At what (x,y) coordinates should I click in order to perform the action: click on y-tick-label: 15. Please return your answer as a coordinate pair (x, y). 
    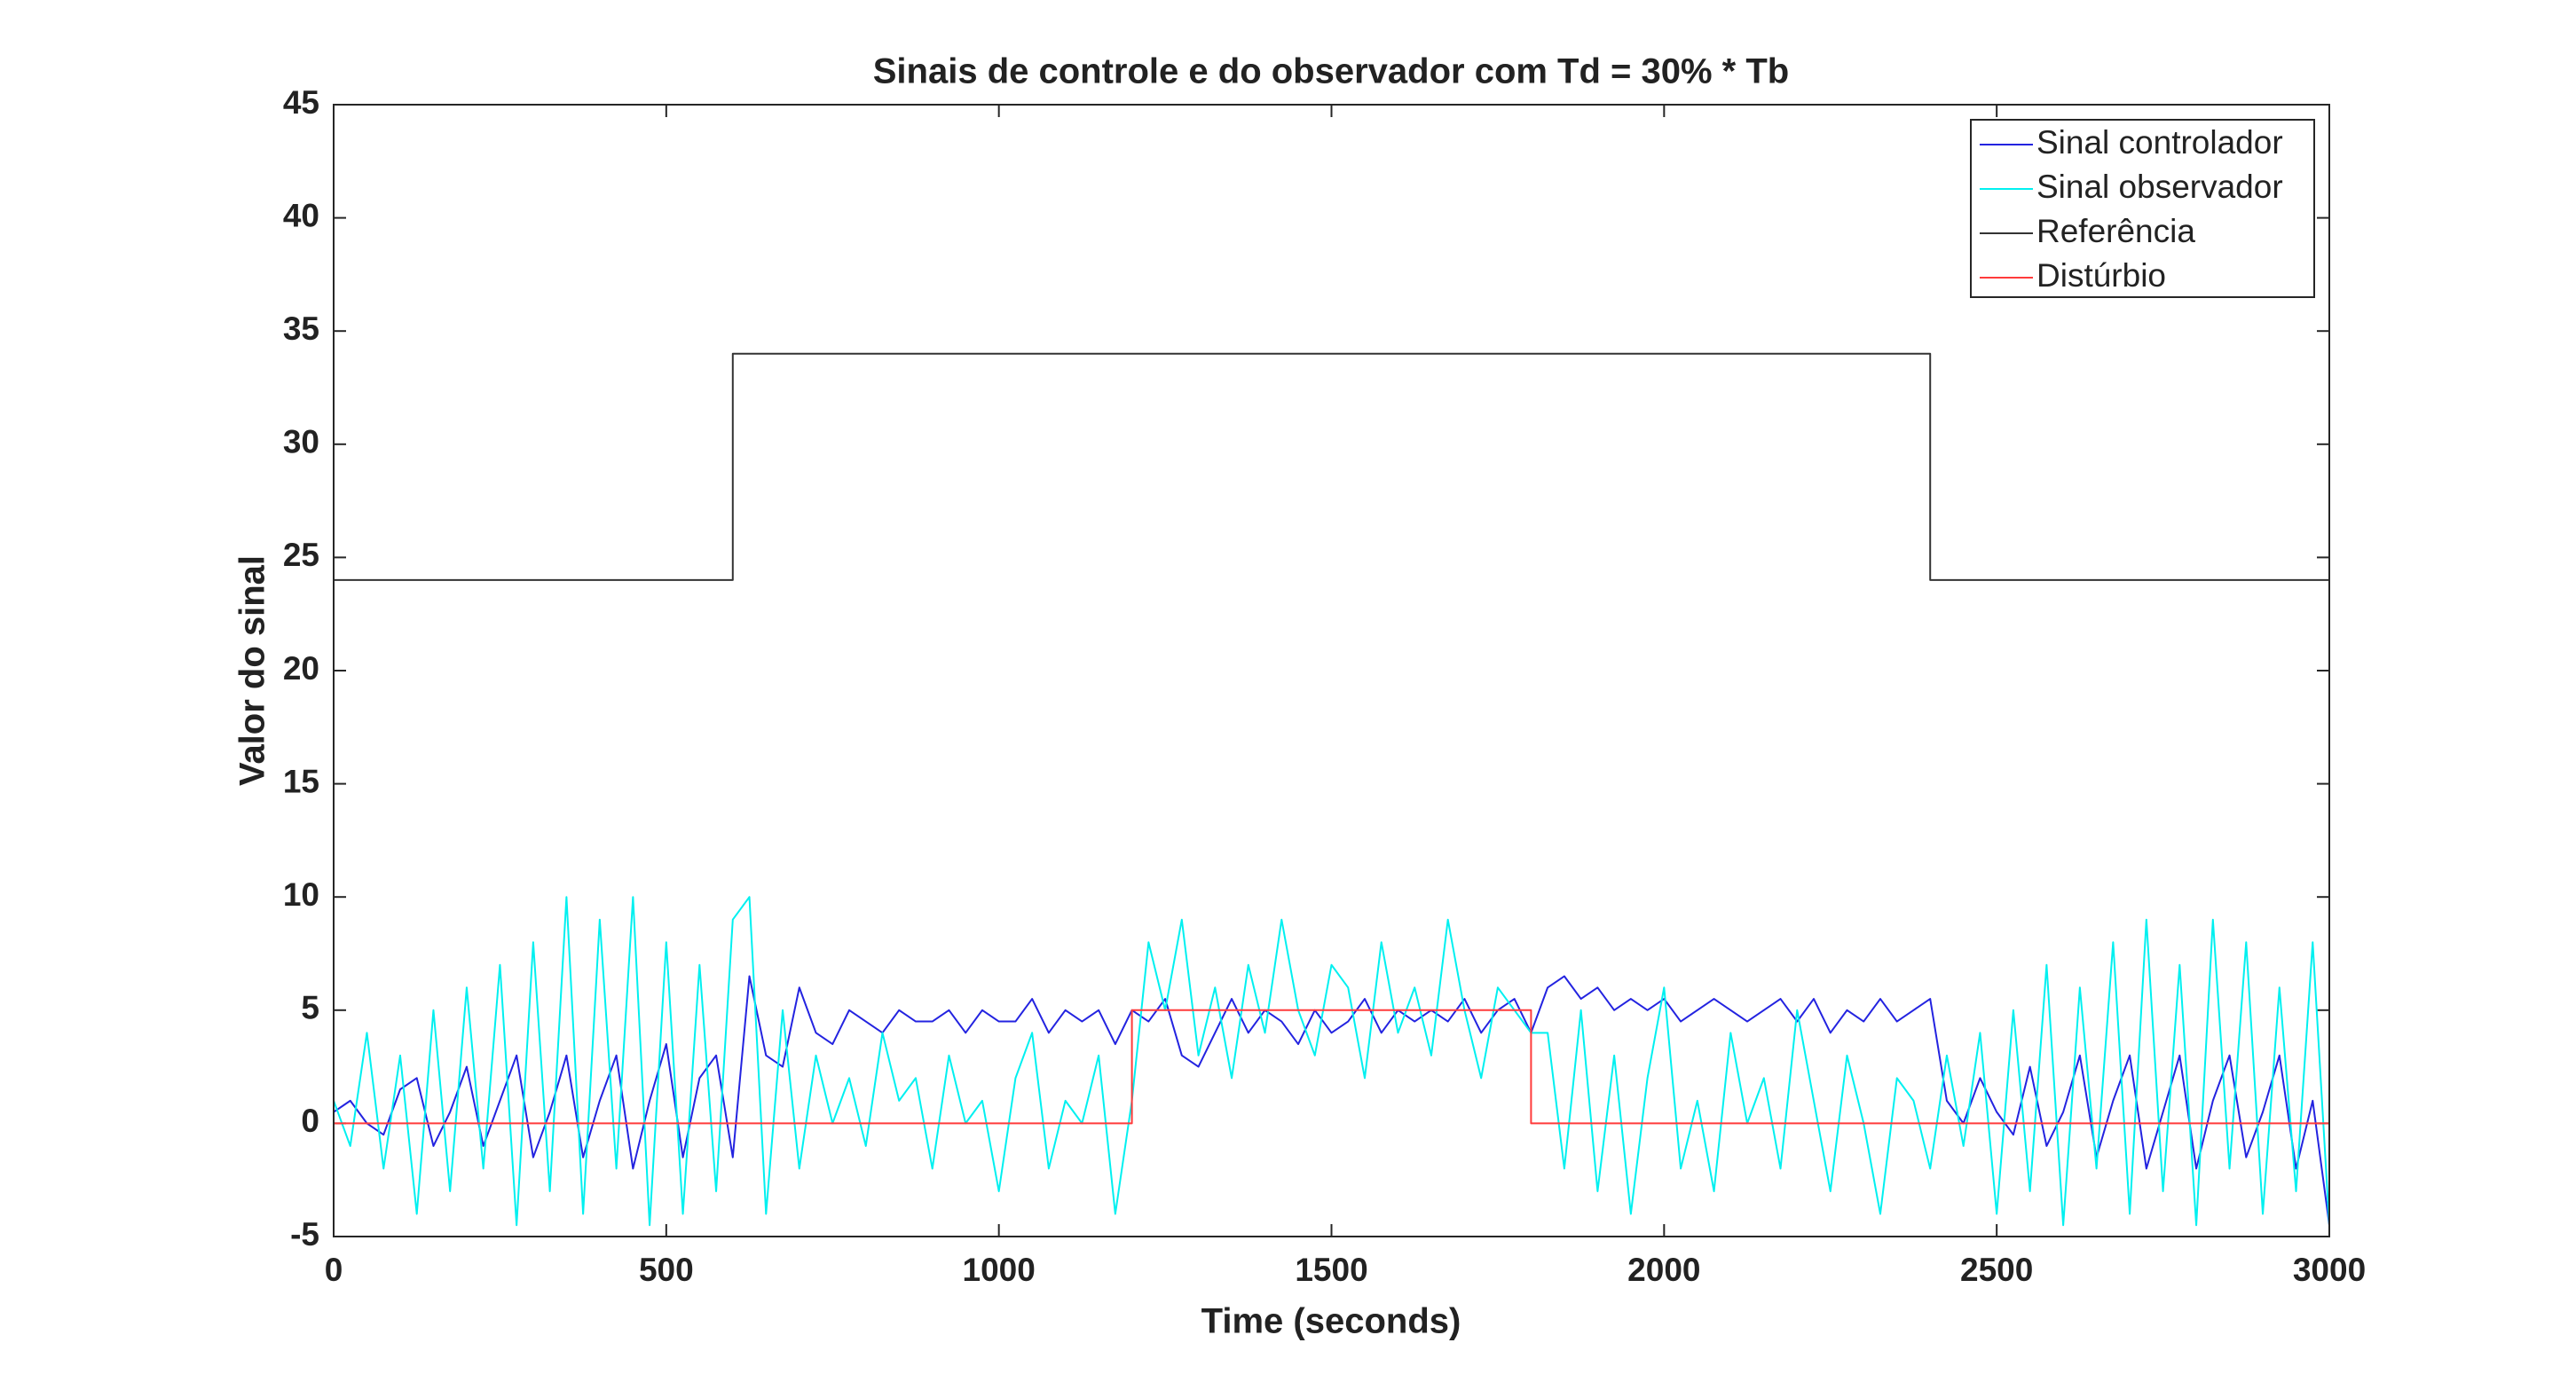
    Looking at the image, I should click on (301, 781).